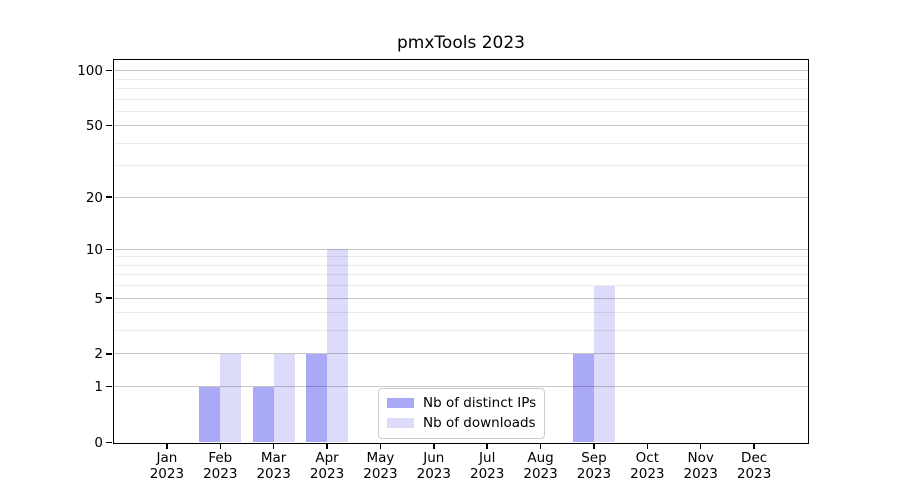 The height and width of the screenshot is (500, 900). Describe the element at coordinates (754, 457) in the screenshot. I see `x-tick-month: Dec` at that location.